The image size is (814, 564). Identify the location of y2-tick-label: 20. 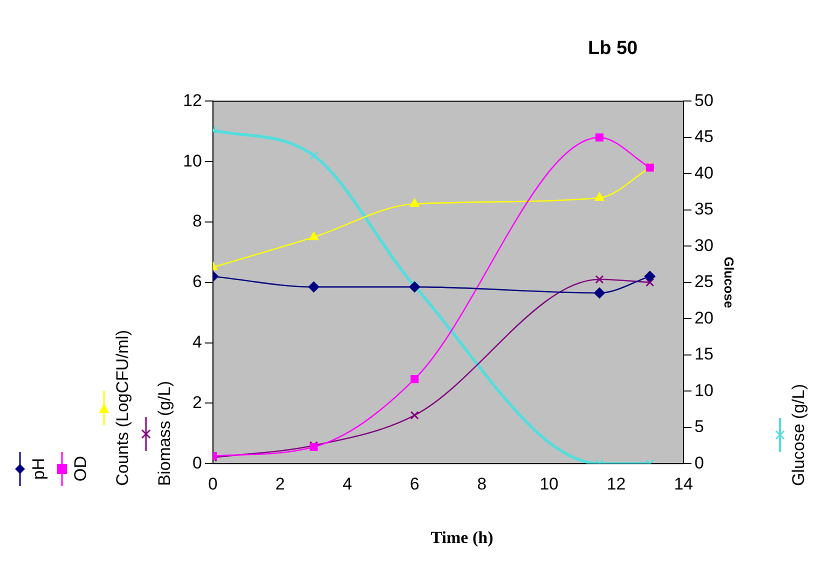
(704, 318).